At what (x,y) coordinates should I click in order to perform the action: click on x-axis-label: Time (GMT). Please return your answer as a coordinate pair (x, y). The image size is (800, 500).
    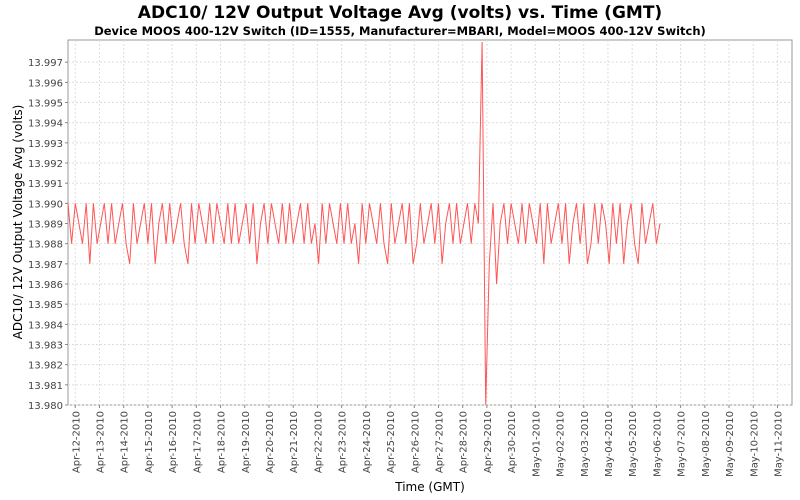
    Looking at the image, I should click on (429, 487).